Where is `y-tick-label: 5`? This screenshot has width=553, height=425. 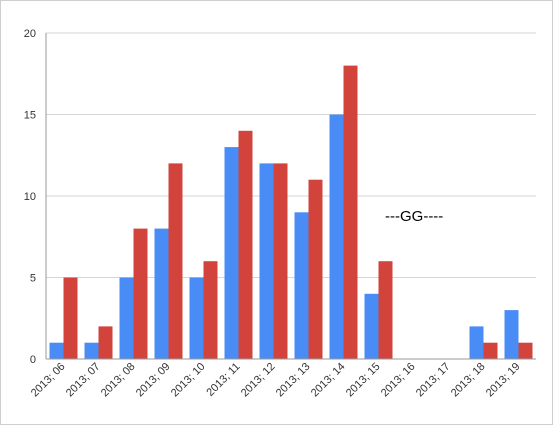 y-tick-label: 5 is located at coordinates (33, 279).